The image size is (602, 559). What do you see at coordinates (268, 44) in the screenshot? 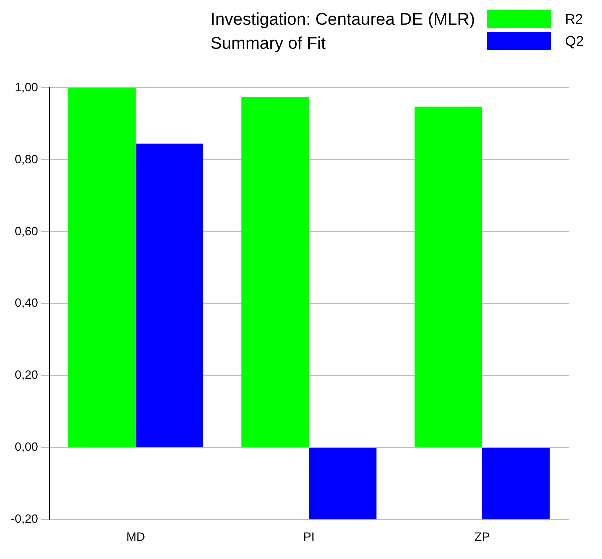
I see `chart-subtitle: Summary of Fit` at bounding box center [268, 44].